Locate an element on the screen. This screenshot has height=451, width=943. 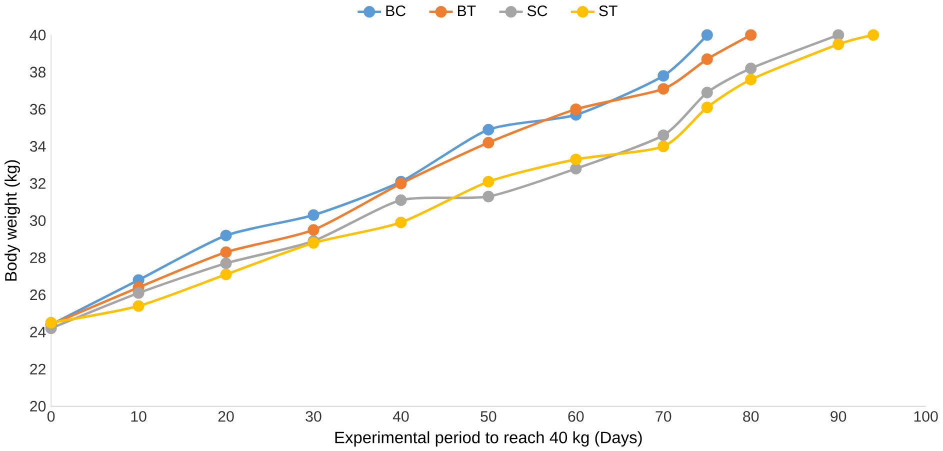
y-tick-label: 24 is located at coordinates (38, 332).